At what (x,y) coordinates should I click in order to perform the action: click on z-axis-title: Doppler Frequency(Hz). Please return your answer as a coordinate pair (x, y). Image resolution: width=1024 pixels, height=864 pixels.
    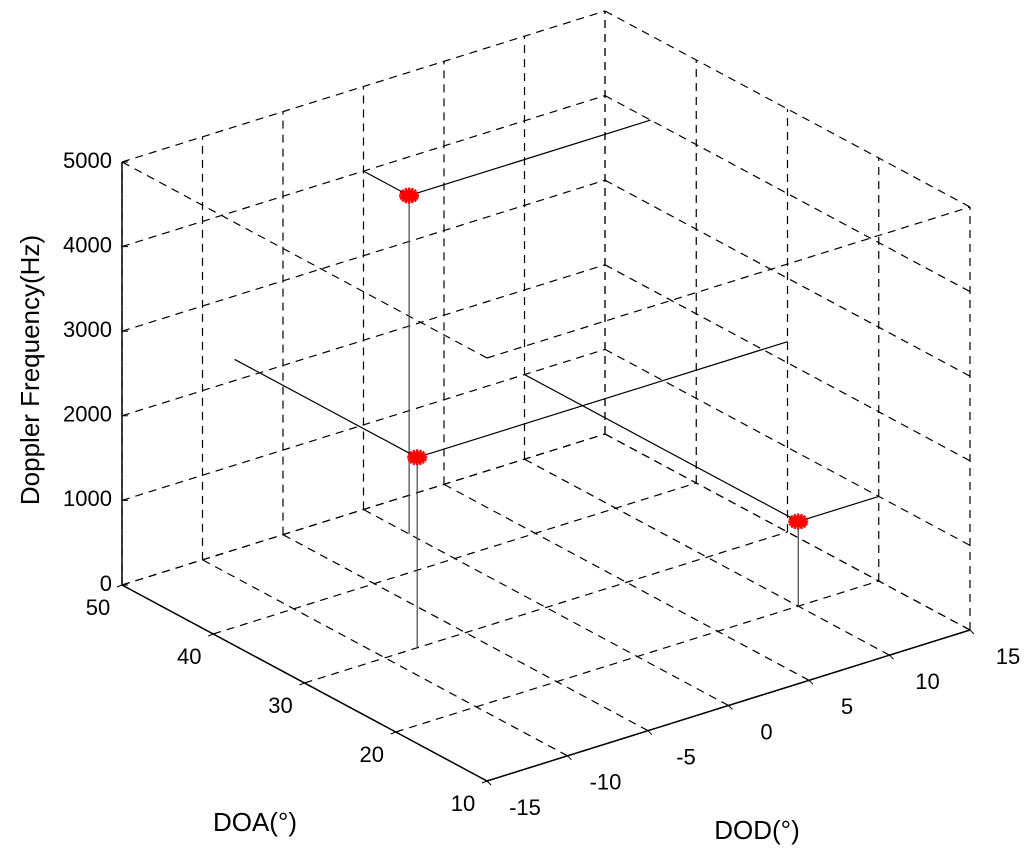
    Looking at the image, I should click on (30, 370).